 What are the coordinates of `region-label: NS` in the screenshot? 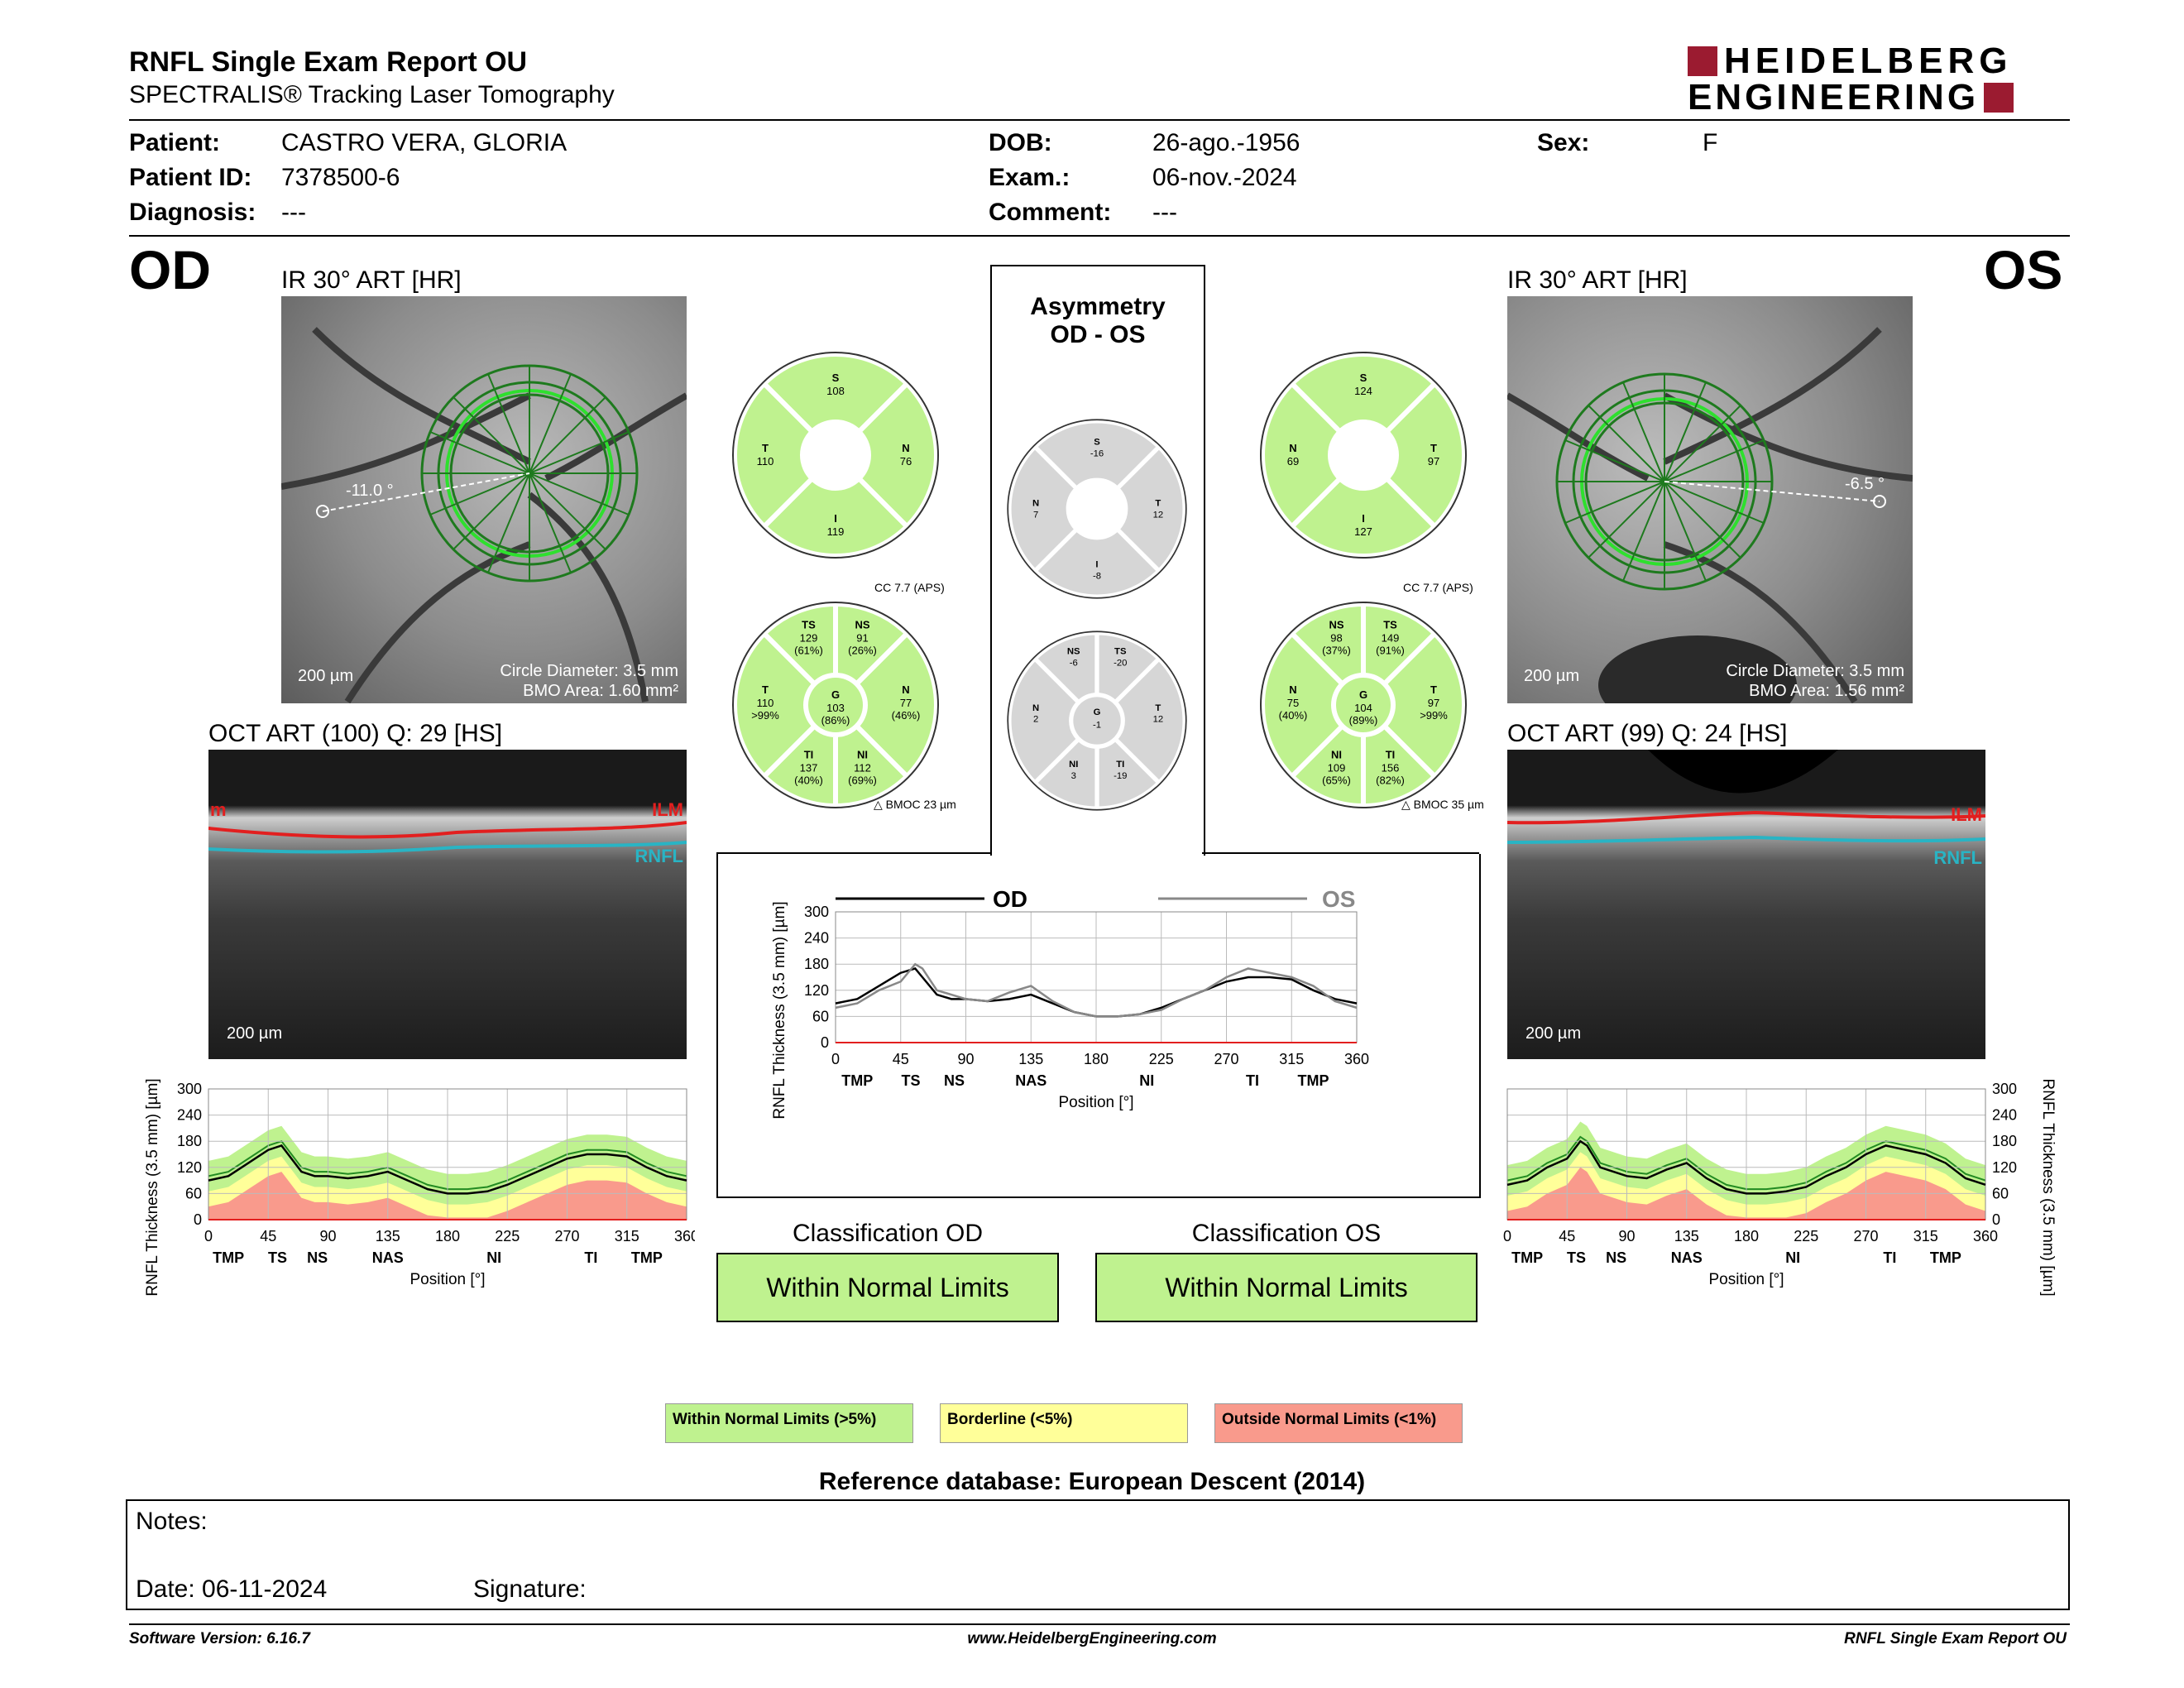 It's located at (954, 1080).